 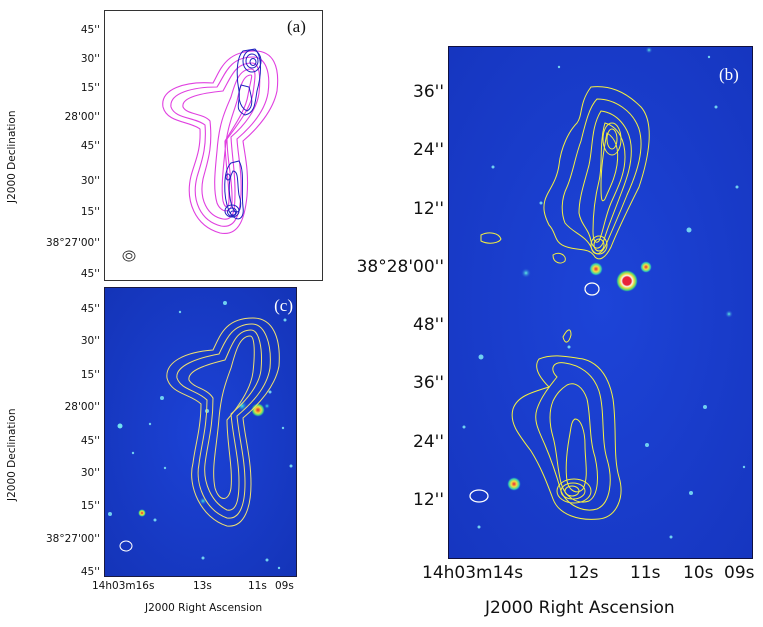 What do you see at coordinates (283, 305) in the screenshot?
I see `panel-c-label: (c)` at bounding box center [283, 305].